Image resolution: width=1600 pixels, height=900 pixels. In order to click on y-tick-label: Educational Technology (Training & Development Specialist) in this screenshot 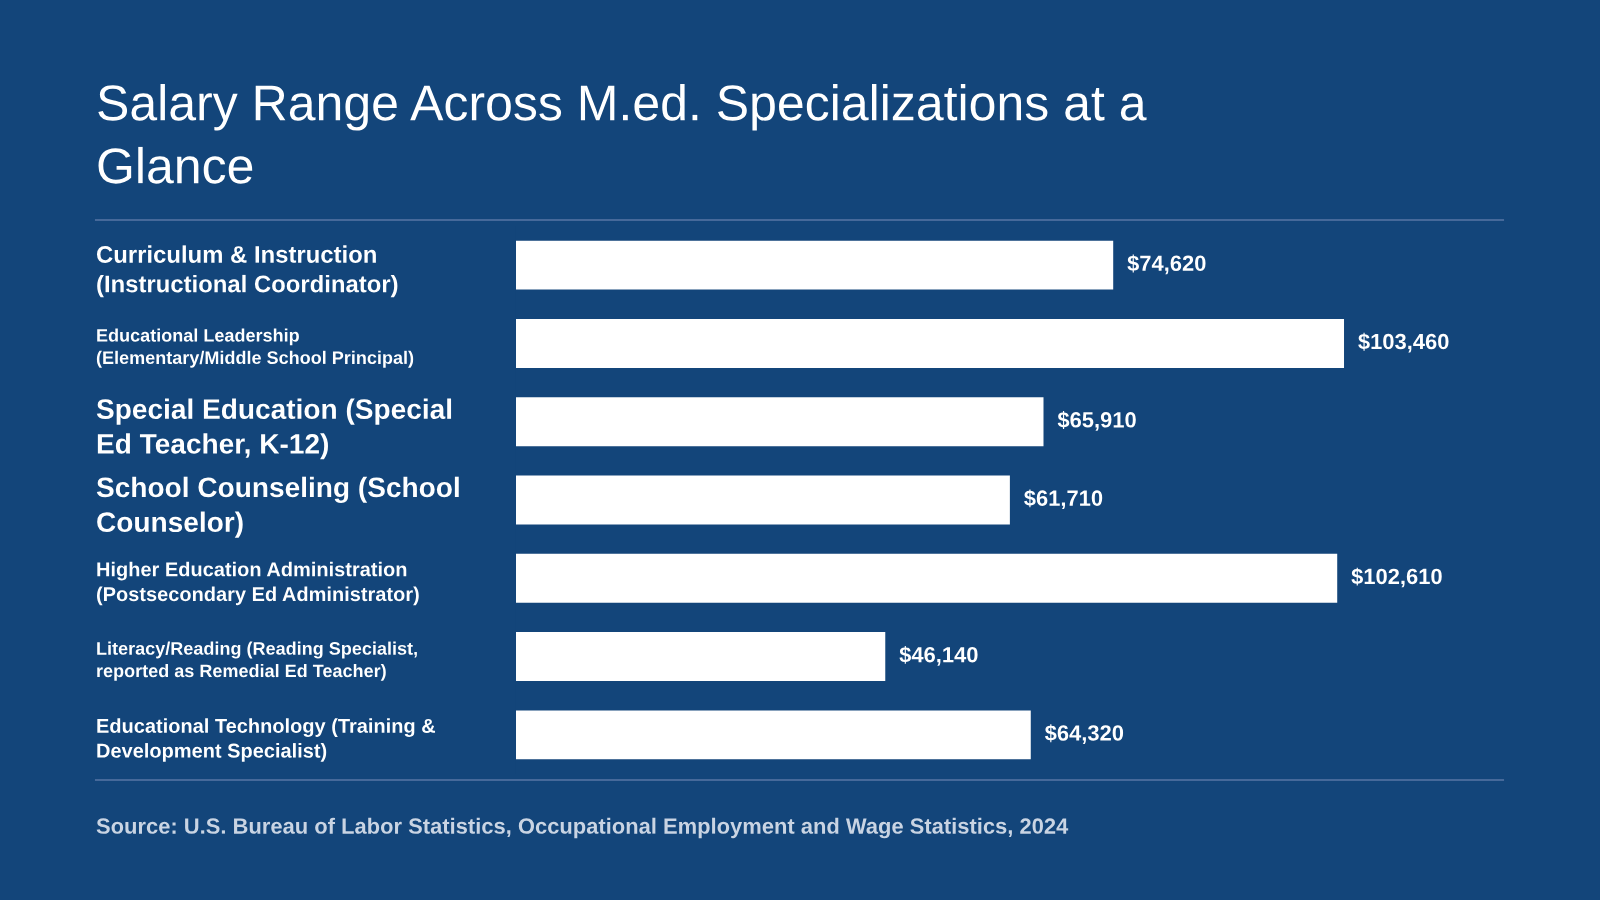, I will do `click(266, 740)`.